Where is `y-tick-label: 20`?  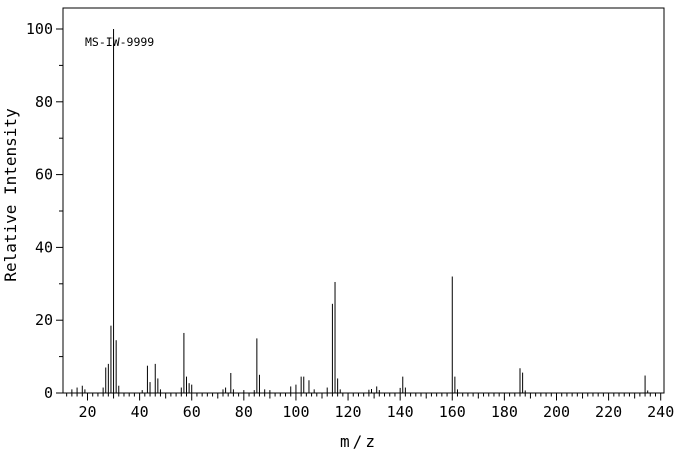 y-tick-label: 20 is located at coordinates (44, 320).